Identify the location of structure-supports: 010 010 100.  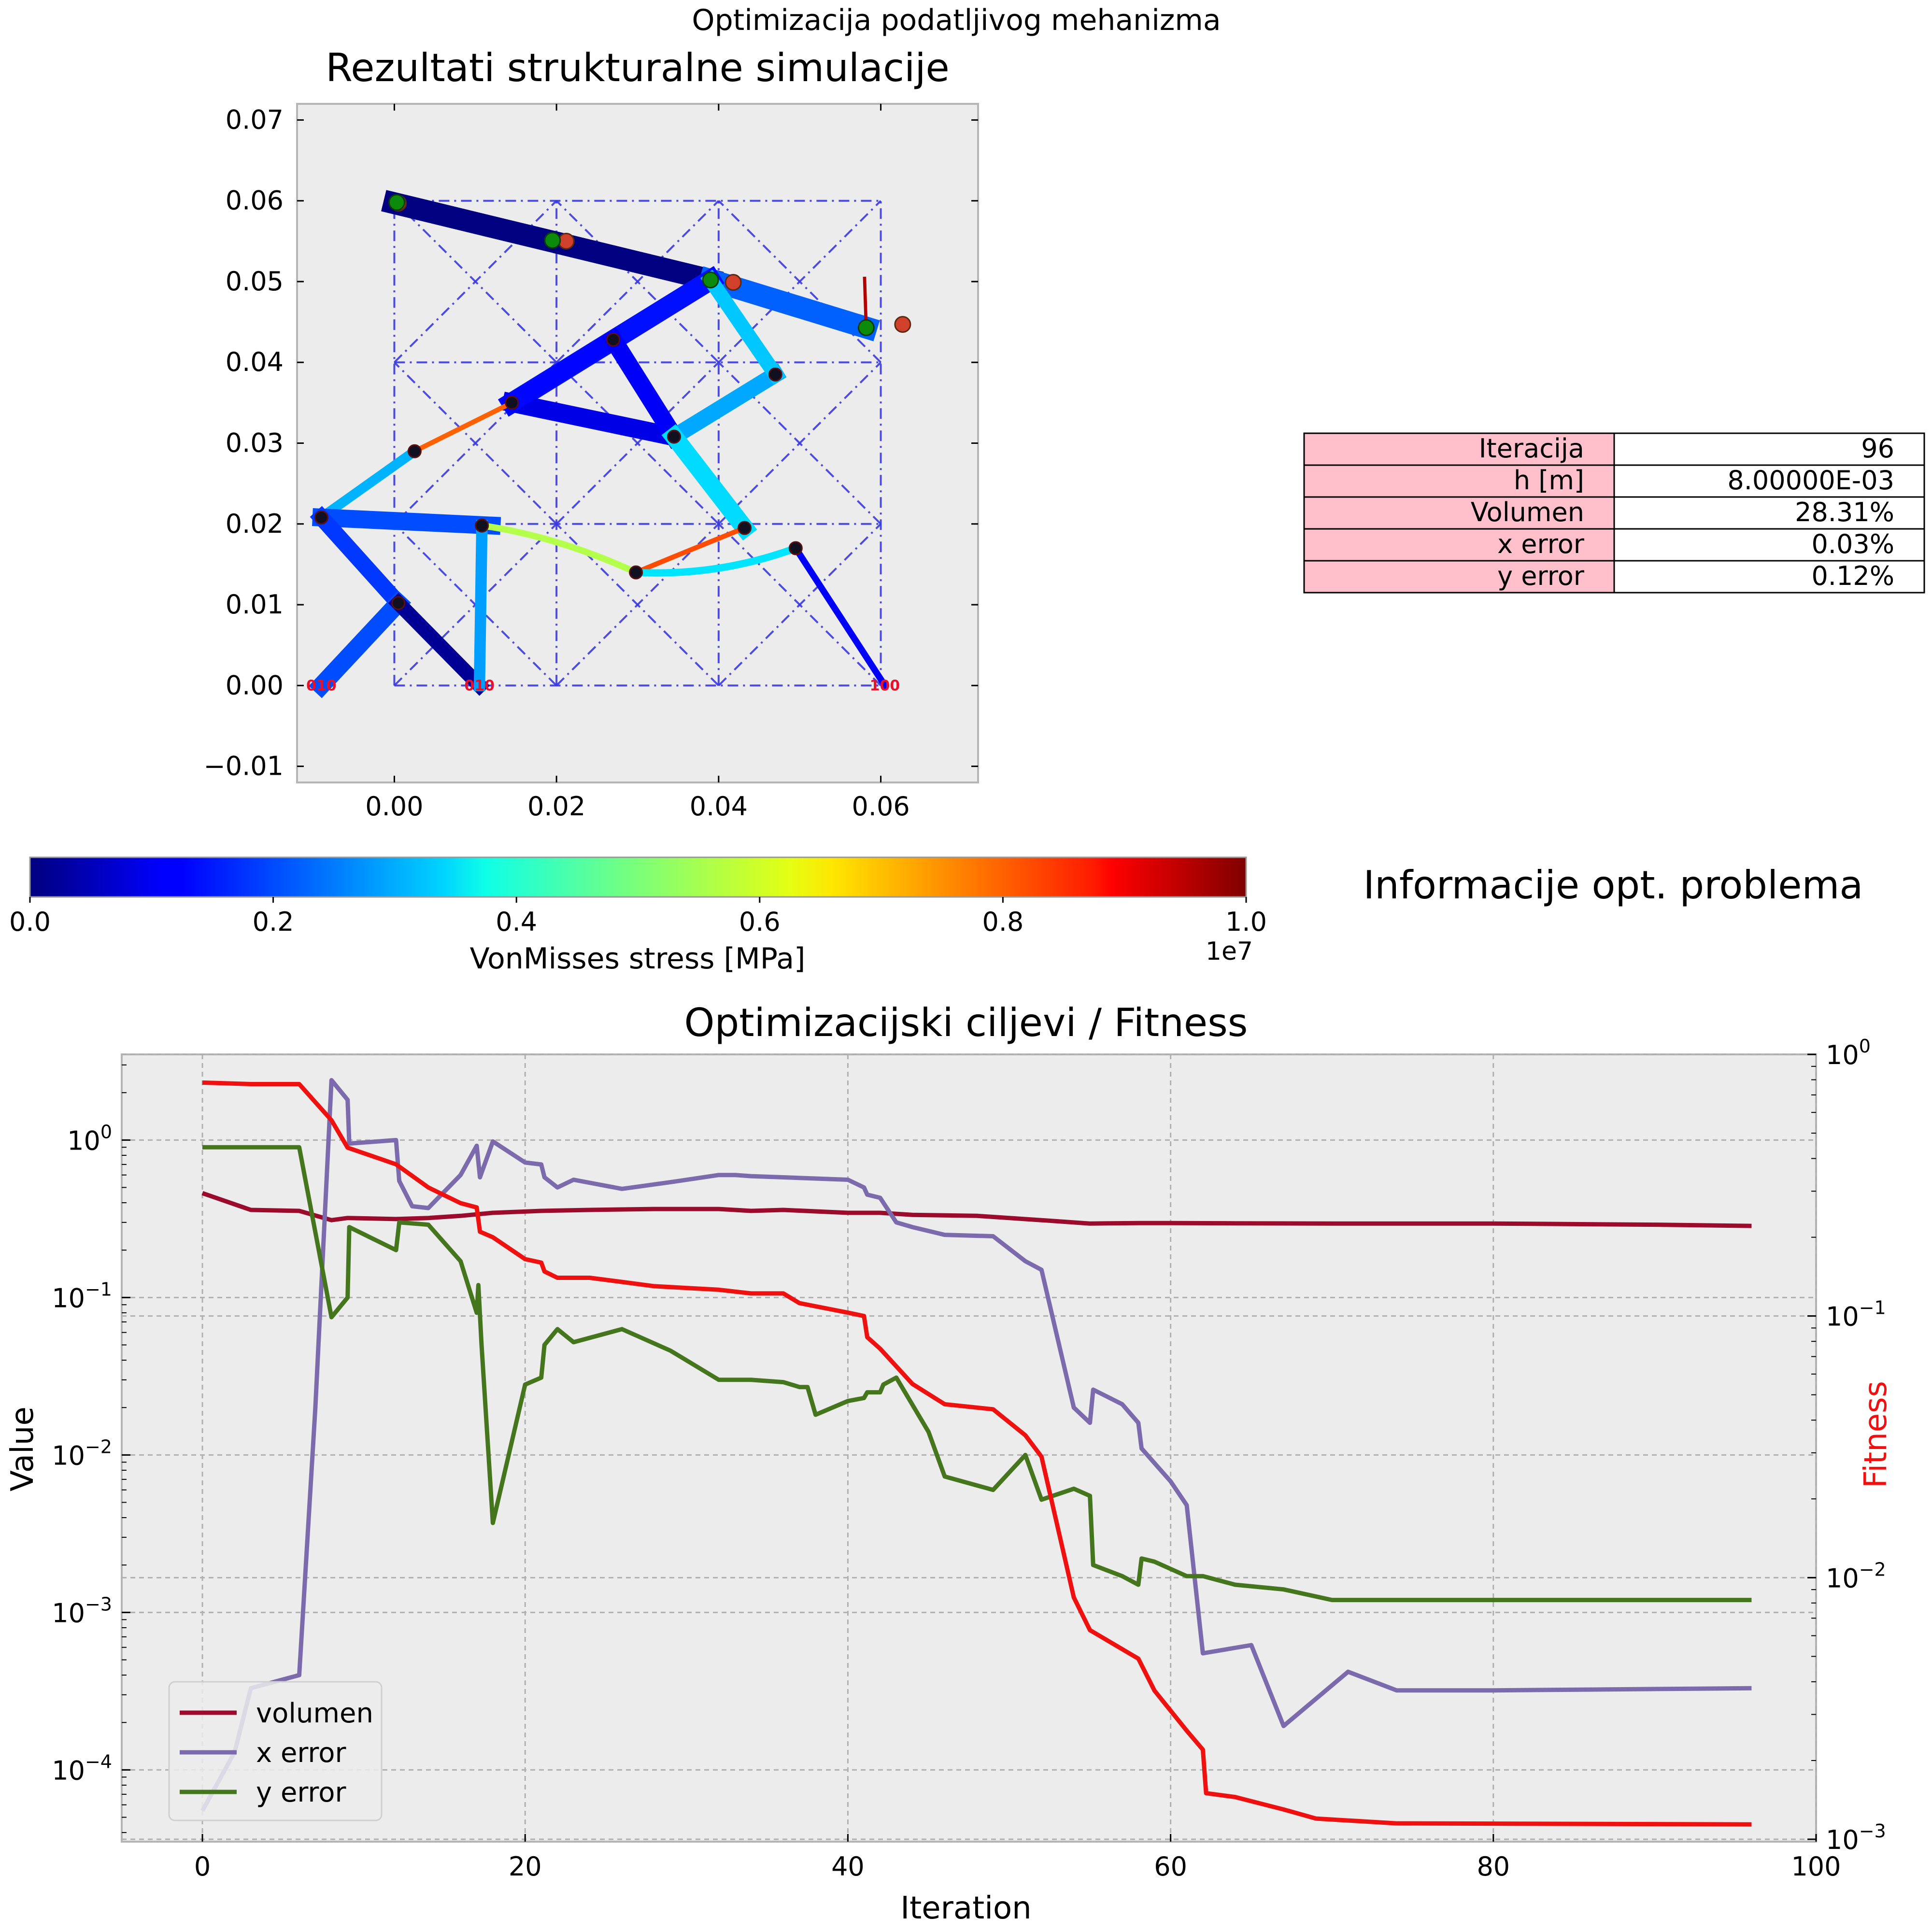
(603, 685).